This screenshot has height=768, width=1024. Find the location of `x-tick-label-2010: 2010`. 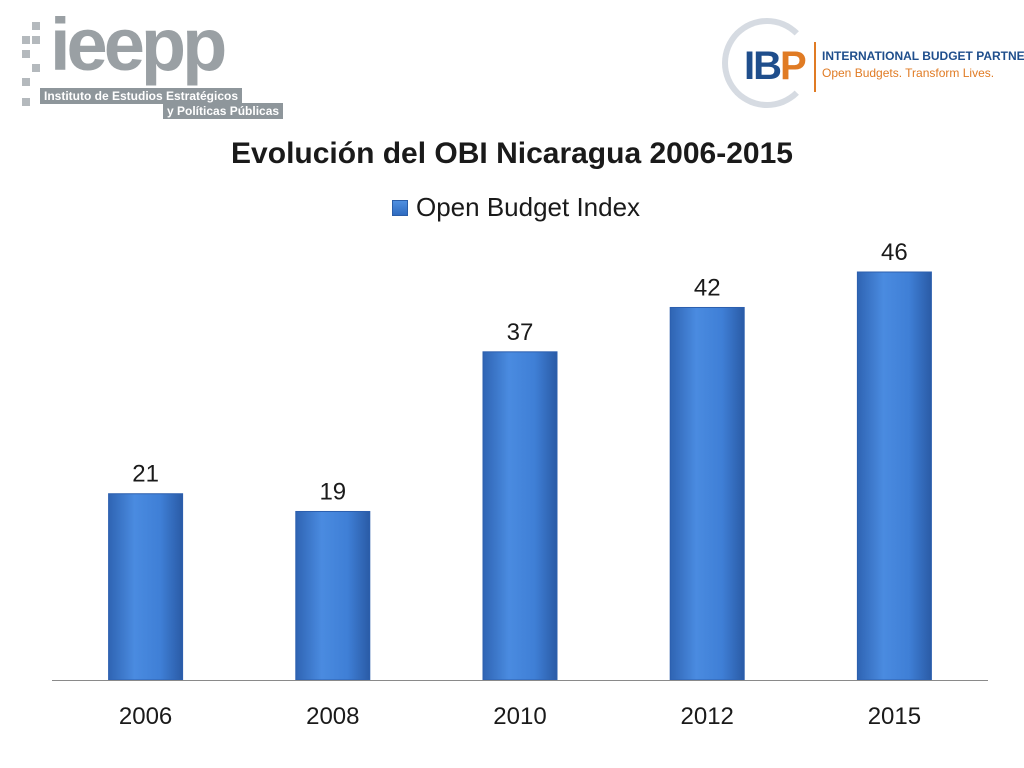

x-tick-label-2010: 2010 is located at coordinates (519, 716).